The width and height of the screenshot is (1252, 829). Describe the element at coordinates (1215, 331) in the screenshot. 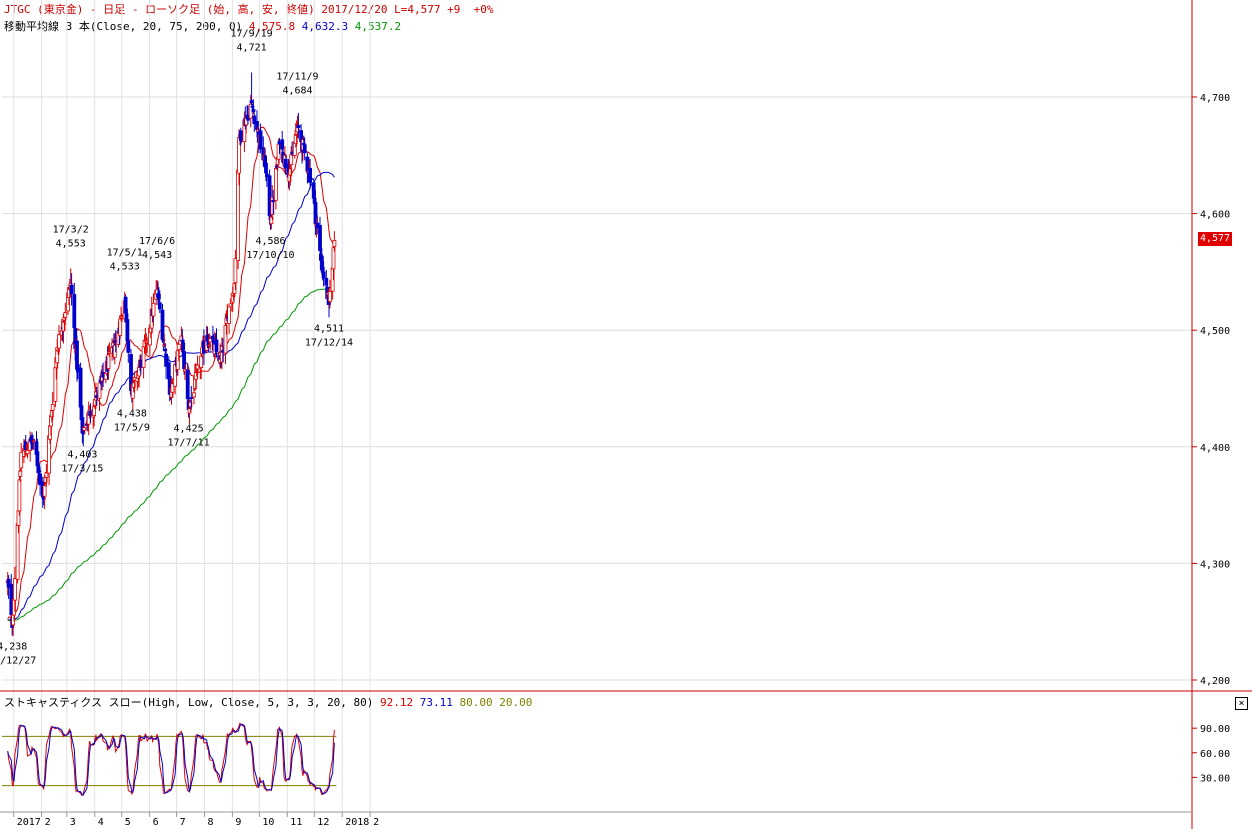

I see `y-tick-label: 4,500` at that location.